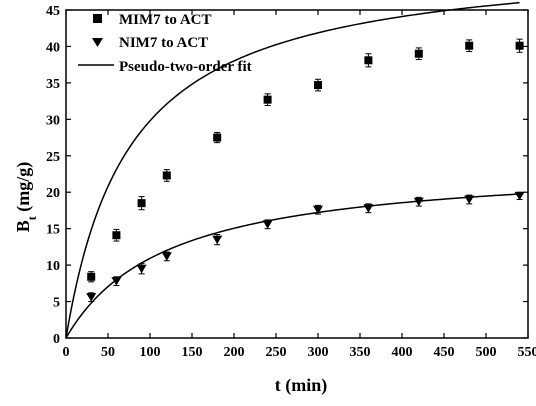  Describe the element at coordinates (97, 18) in the screenshot. I see `legend-marker-mim7` at that location.